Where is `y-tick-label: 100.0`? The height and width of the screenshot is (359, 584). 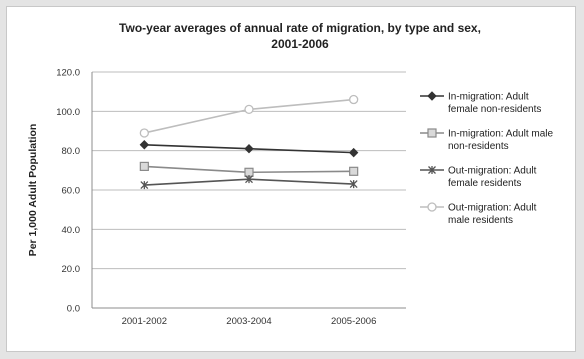 y-tick-label: 100.0 is located at coordinates (68, 112).